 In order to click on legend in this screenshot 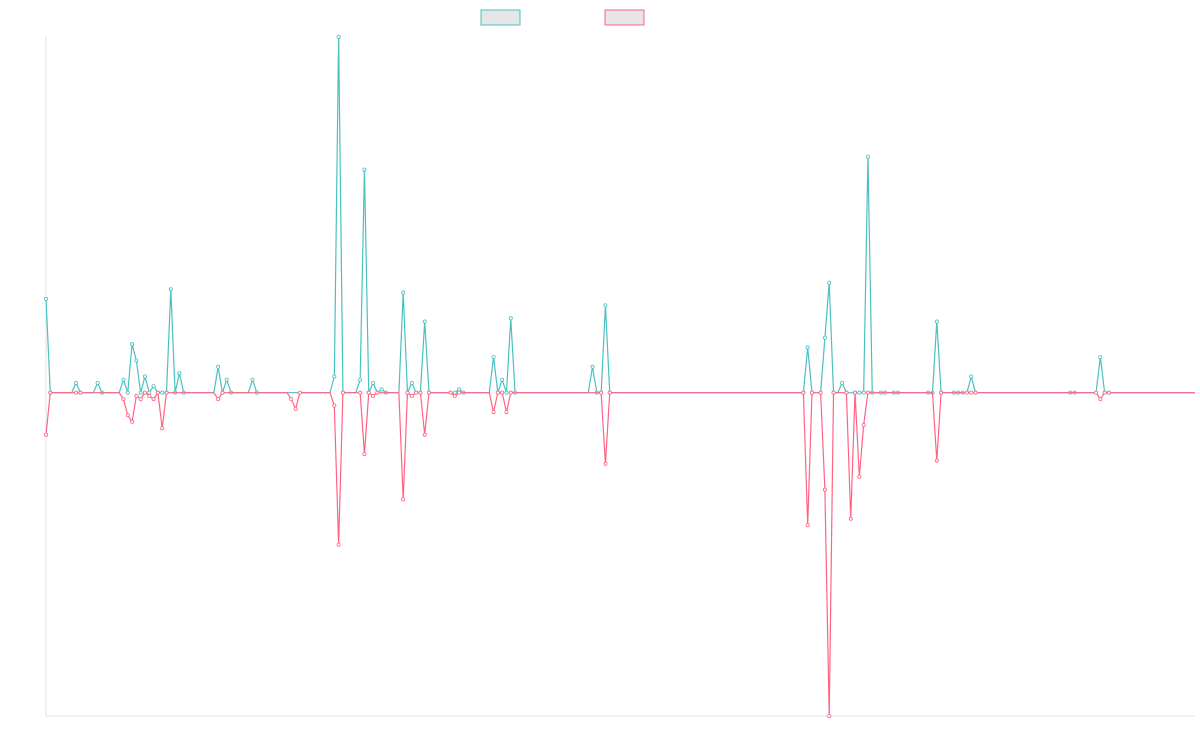, I will do `click(562, 17)`.